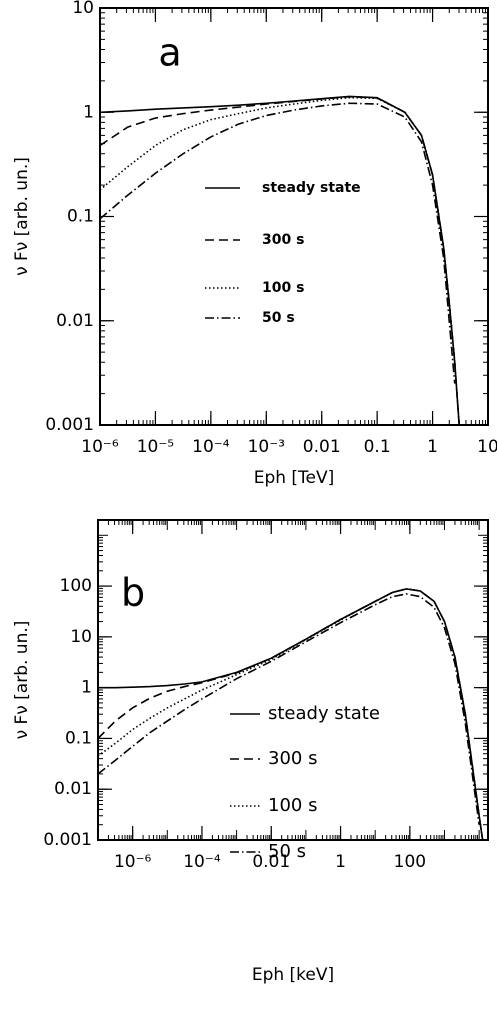 The height and width of the screenshot is (1012, 497). Describe the element at coordinates (266, 447) in the screenshot. I see `x-tick-label: 10⁻³` at that location.